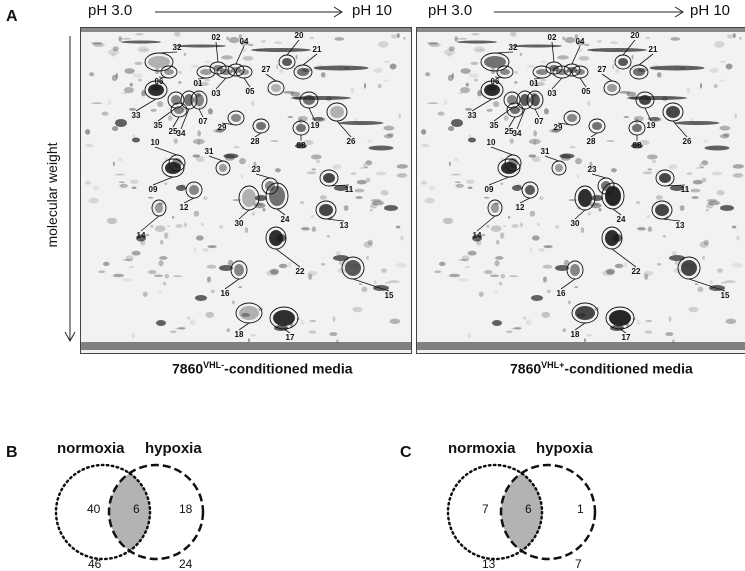  Describe the element at coordinates (485, 509) in the screenshot. I see `venn-c-left-only: 7` at that location.